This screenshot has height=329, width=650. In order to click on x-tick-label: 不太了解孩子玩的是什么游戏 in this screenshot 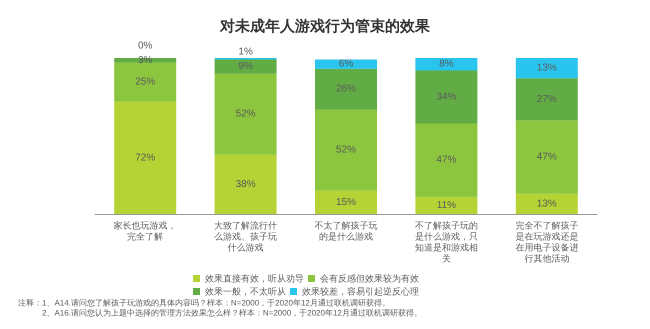, I will do `click(346, 231)`.